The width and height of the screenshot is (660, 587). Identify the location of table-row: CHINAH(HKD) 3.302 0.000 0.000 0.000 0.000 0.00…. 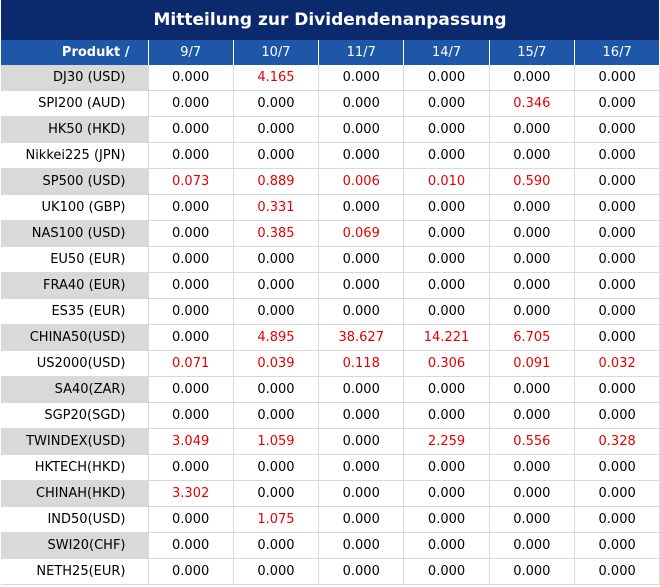
(330, 493).